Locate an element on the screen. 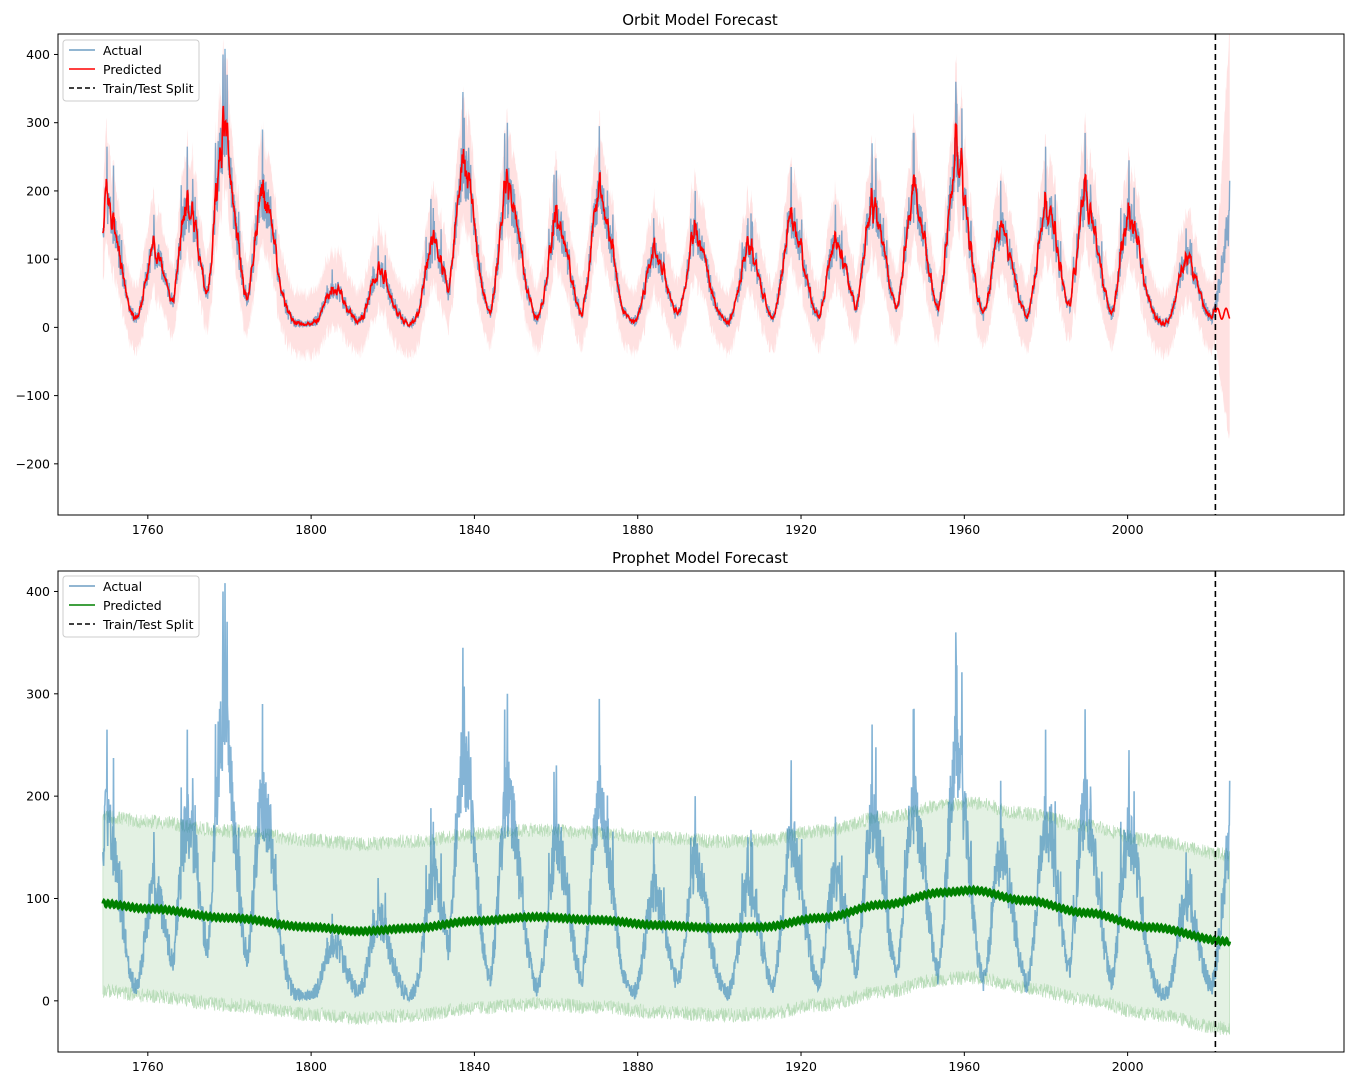 The width and height of the screenshot is (1358, 1086). orbit-y-tick-label: 0 is located at coordinates (46, 327).